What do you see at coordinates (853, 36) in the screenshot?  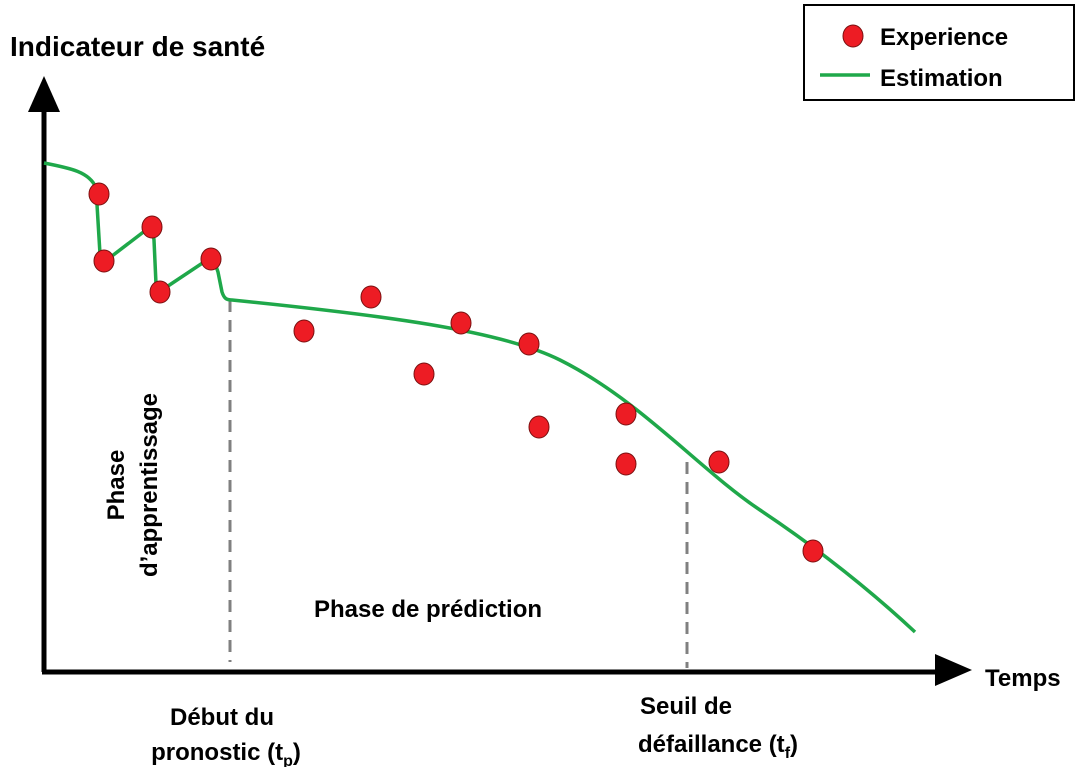 I see `legend-point` at bounding box center [853, 36].